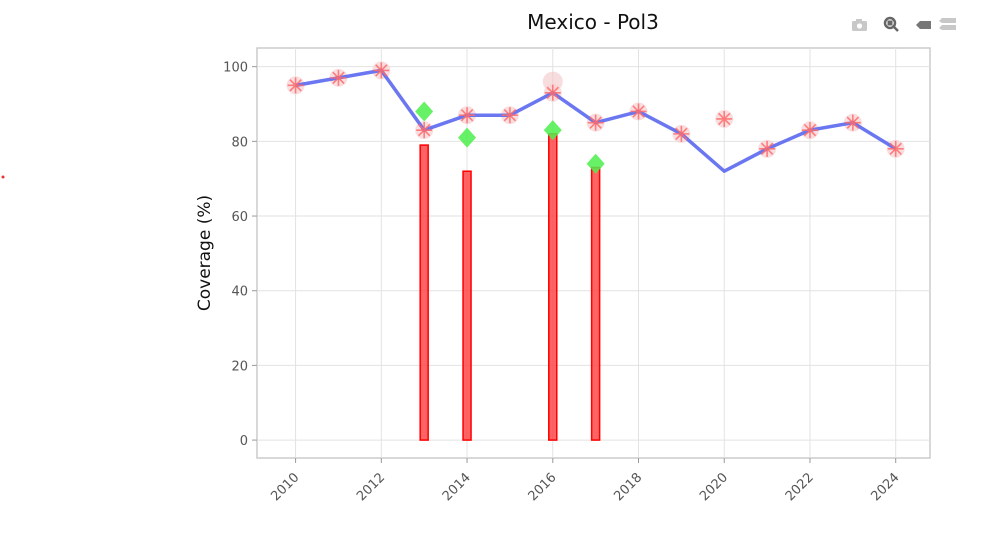 The image size is (982, 540). What do you see at coordinates (244, 441) in the screenshot?
I see `y-tick-label: 0` at bounding box center [244, 441].